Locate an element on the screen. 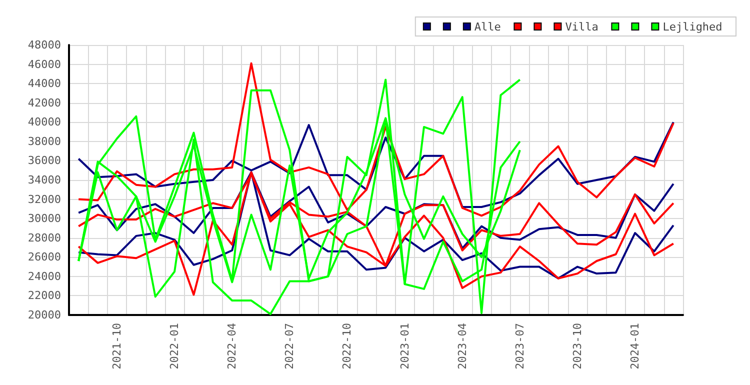  x-tick-label: 2022-10 is located at coordinates (347, 346).